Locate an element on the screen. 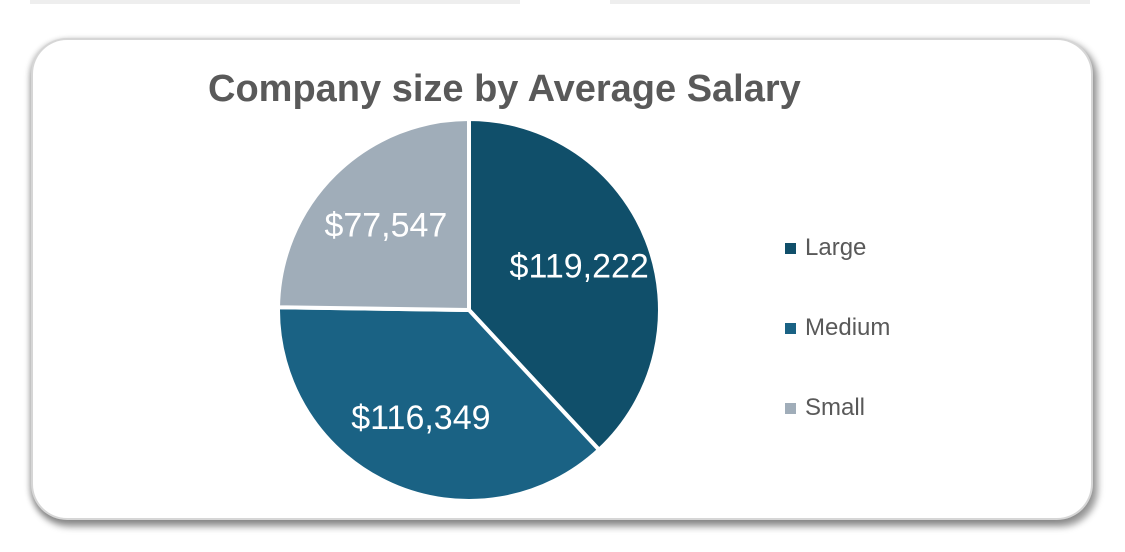 This screenshot has width=1125, height=552. pie-slice-large is located at coordinates (564, 284).